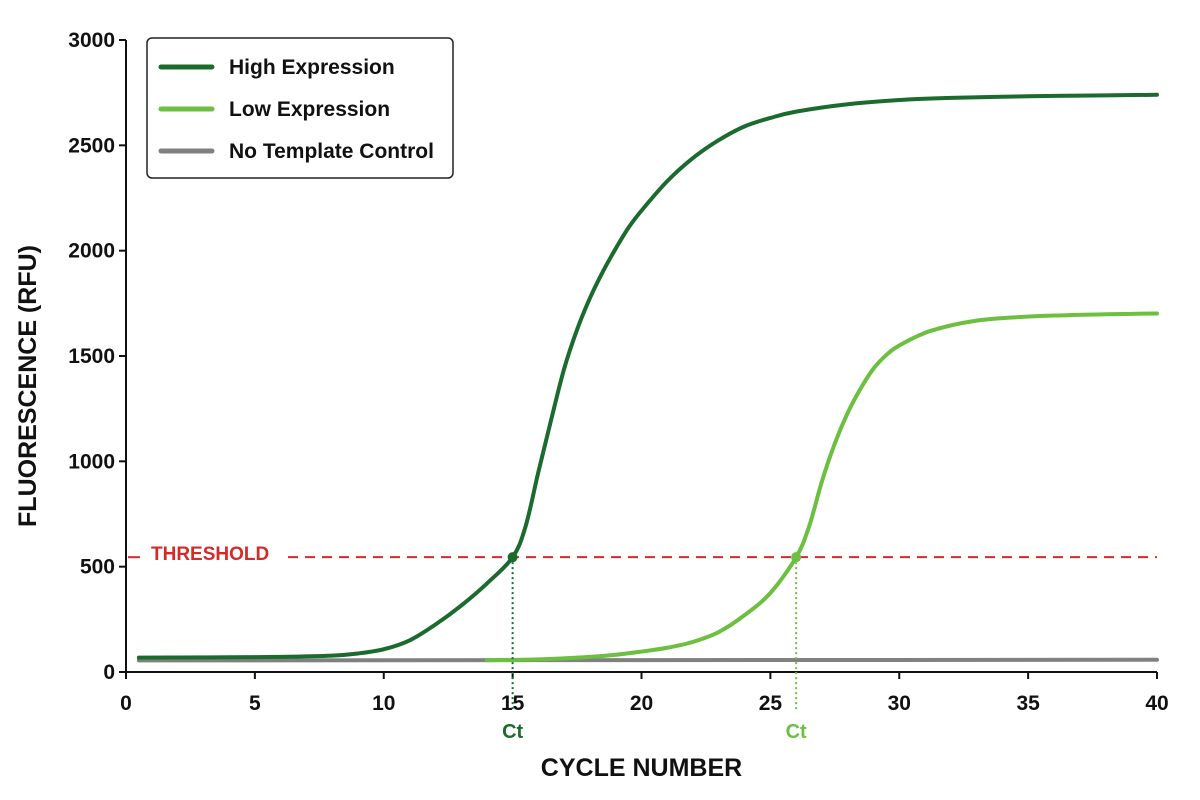 The width and height of the screenshot is (1200, 800). I want to click on x-tick-label: 30, so click(899, 703).